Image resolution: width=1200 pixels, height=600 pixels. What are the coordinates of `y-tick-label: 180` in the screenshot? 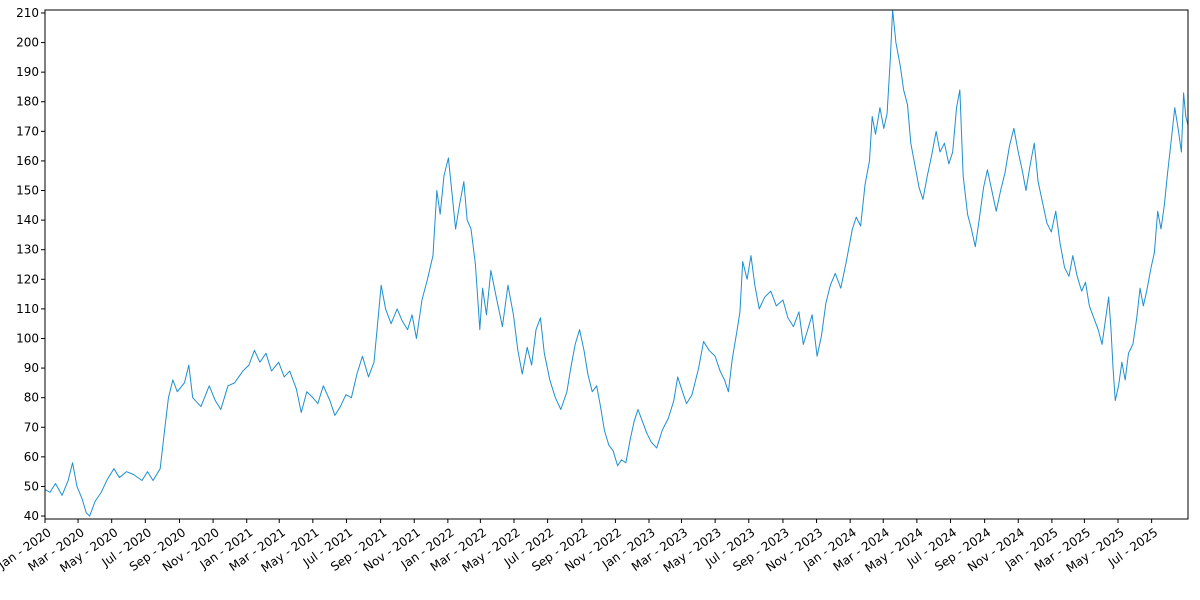 It's located at (27, 102).